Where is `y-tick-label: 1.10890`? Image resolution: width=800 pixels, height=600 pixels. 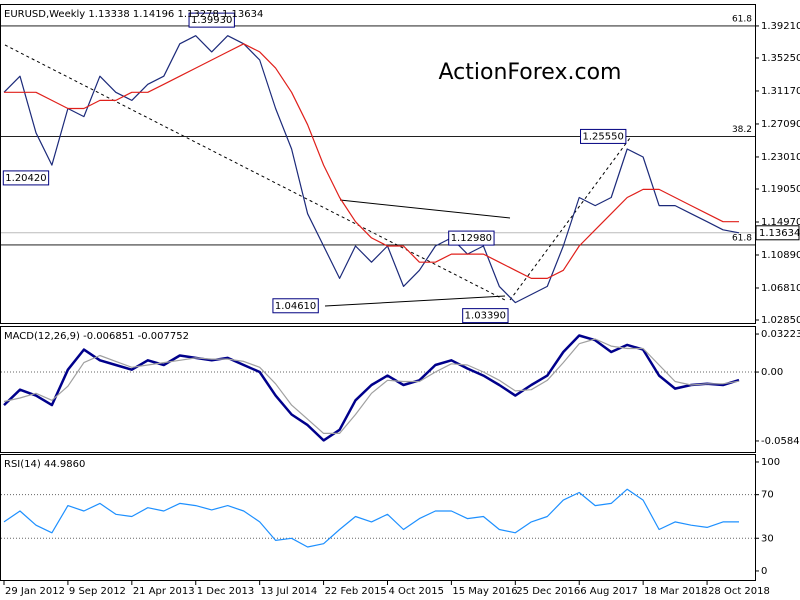 y-tick-label: 1.10890 is located at coordinates (780, 255).